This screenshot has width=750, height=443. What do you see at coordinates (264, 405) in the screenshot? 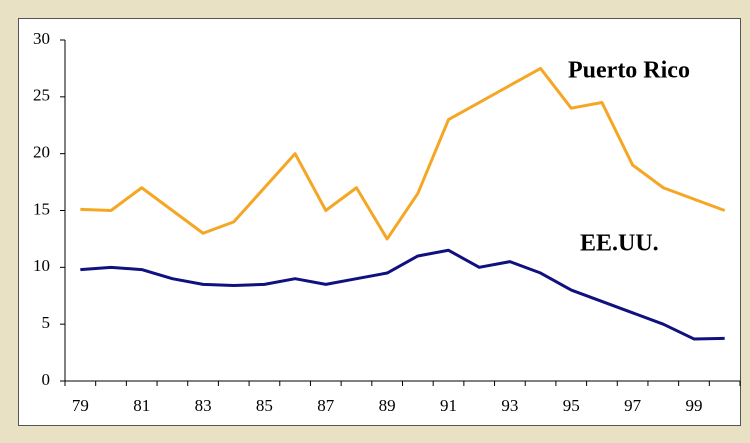
I see `x-tick-label: 85` at bounding box center [264, 405].